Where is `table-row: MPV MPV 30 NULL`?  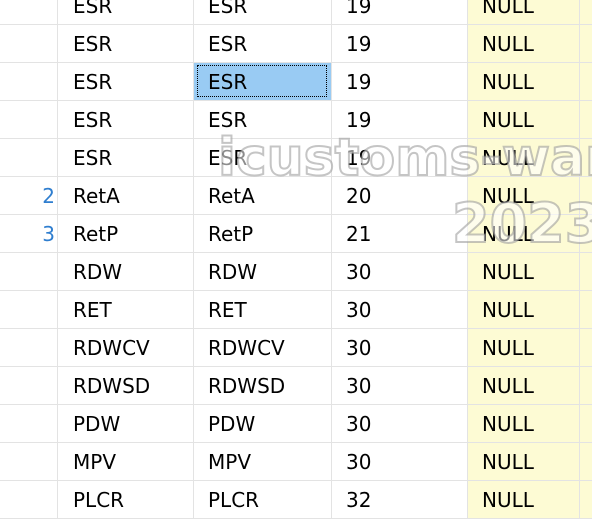 table-row: MPV MPV 30 NULL is located at coordinates (296, 462).